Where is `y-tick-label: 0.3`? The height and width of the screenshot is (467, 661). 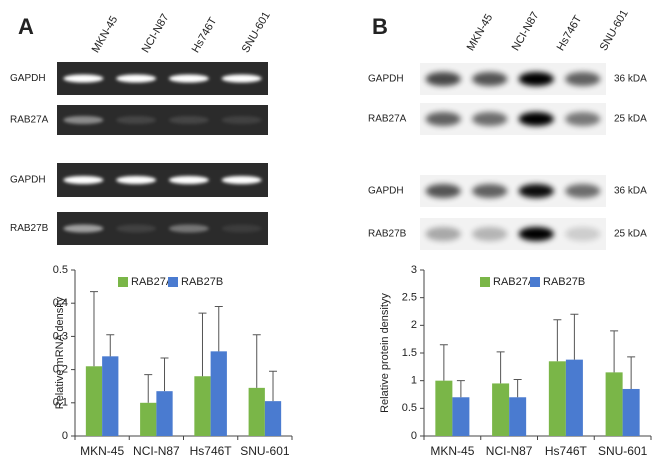 y-tick-label: 0.3 is located at coordinates (60, 336).